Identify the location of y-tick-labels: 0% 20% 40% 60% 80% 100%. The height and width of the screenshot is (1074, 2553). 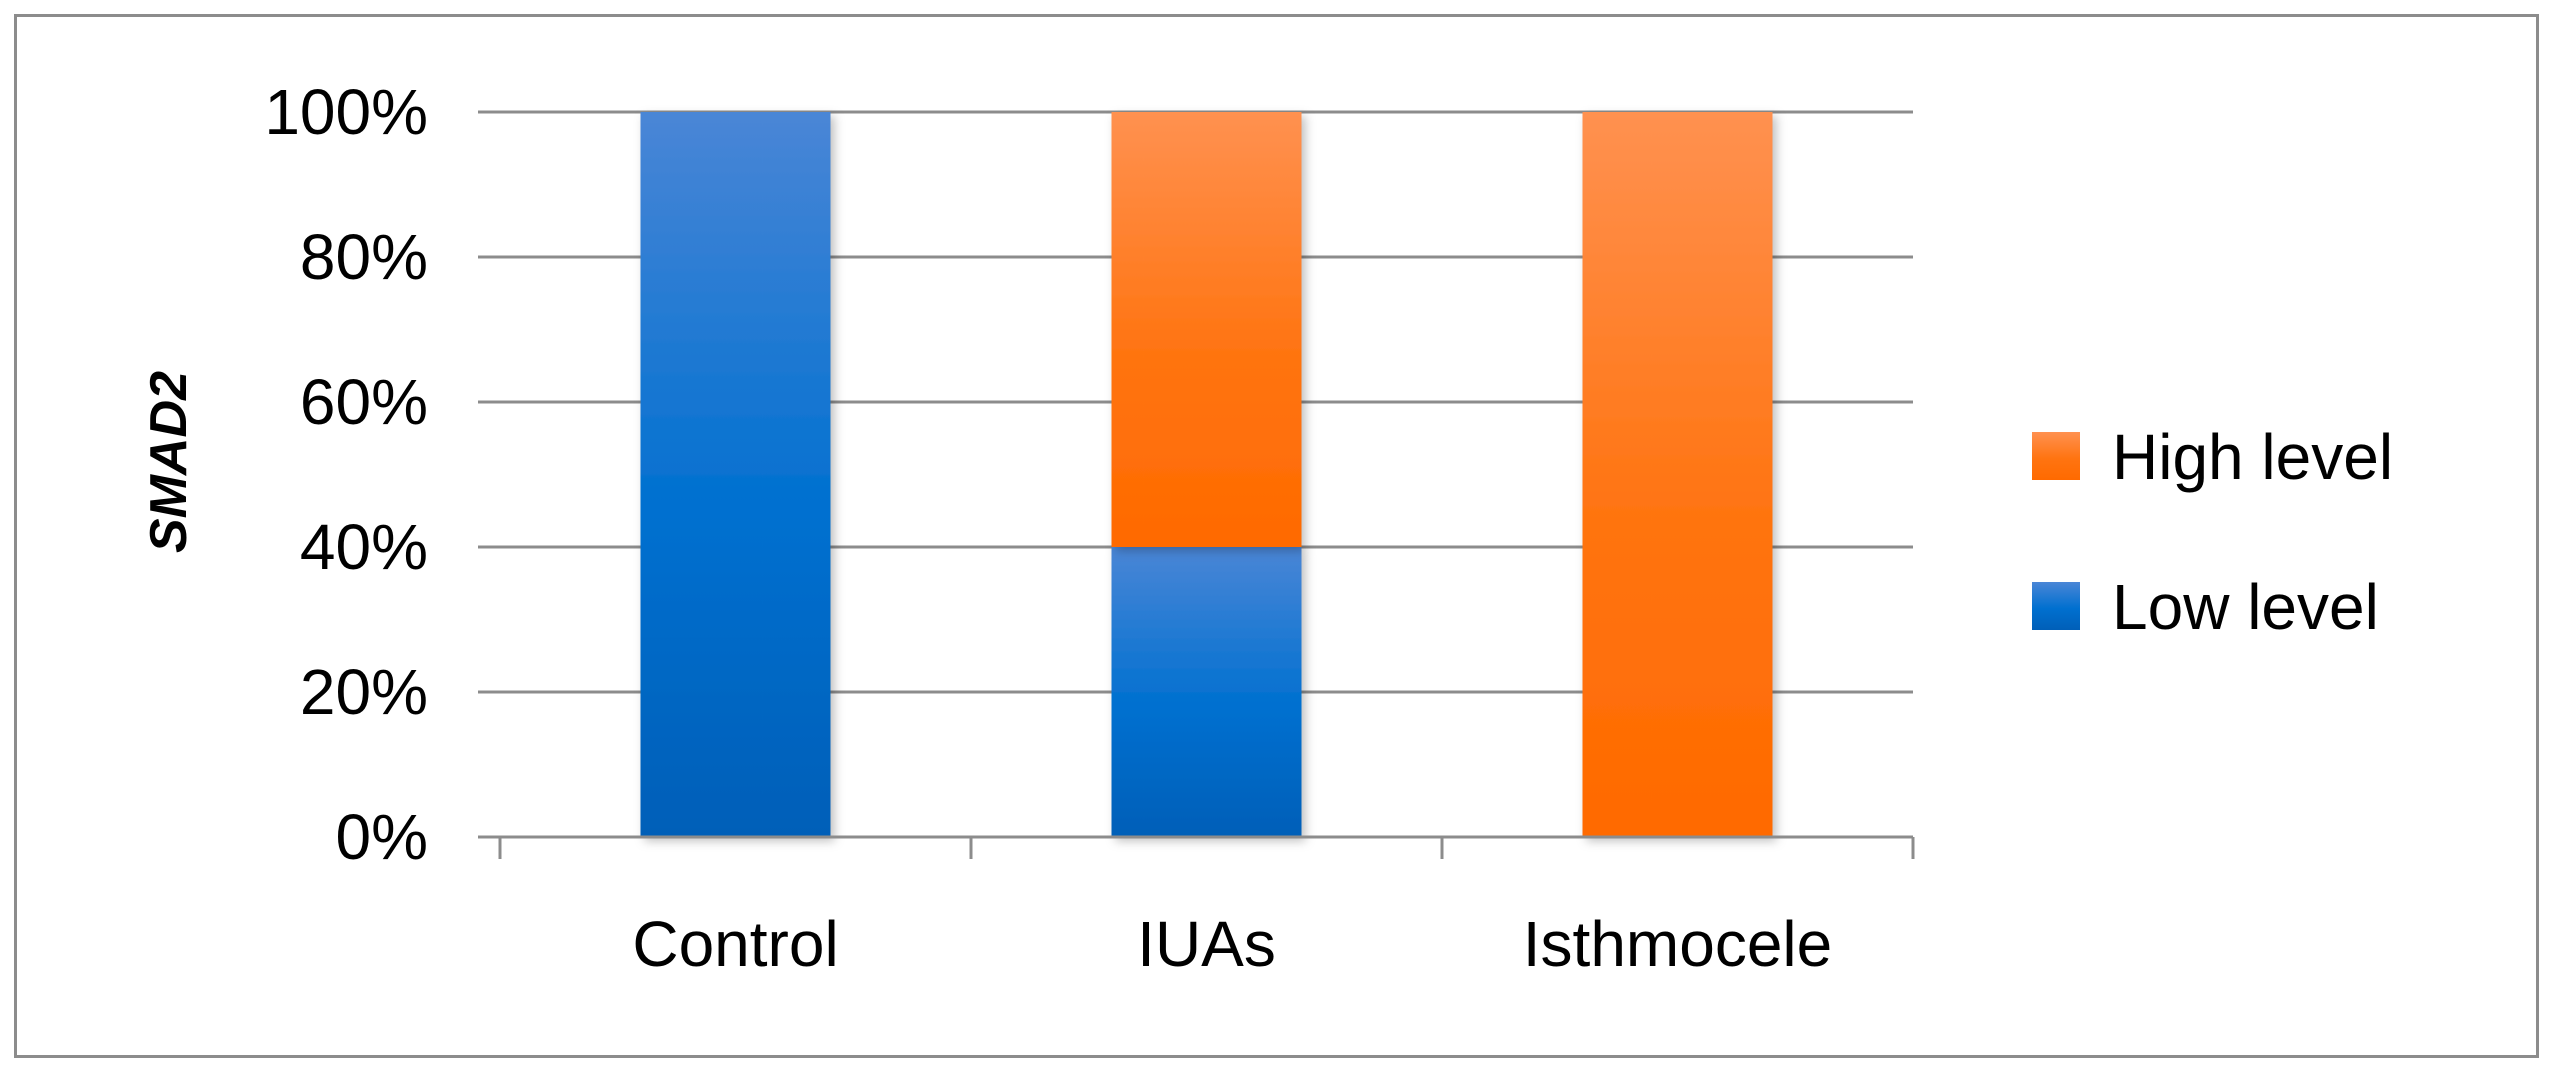
(346, 474).